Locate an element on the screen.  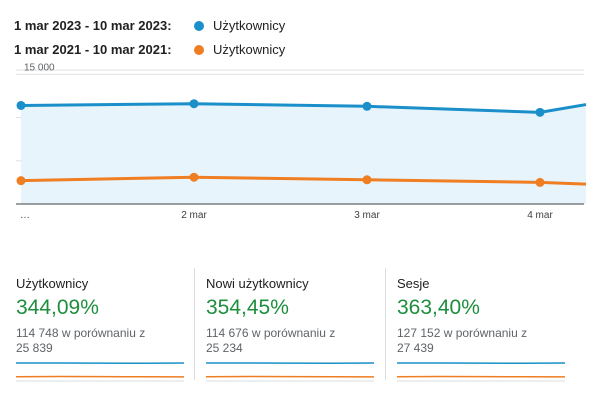
legend-range-previous: 1 mar 2021 - 10 mar 2021: is located at coordinates (93, 49).